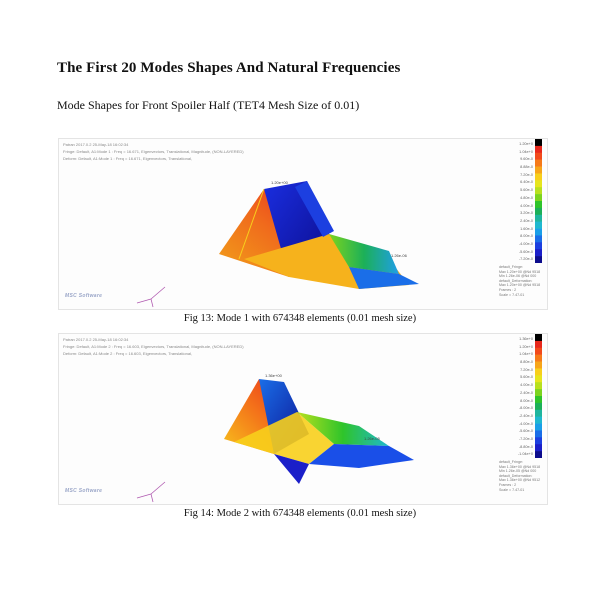  Describe the element at coordinates (518, 471) in the screenshot. I see `legend-line: Min 1.26e-05 @Nd 000` at that location.